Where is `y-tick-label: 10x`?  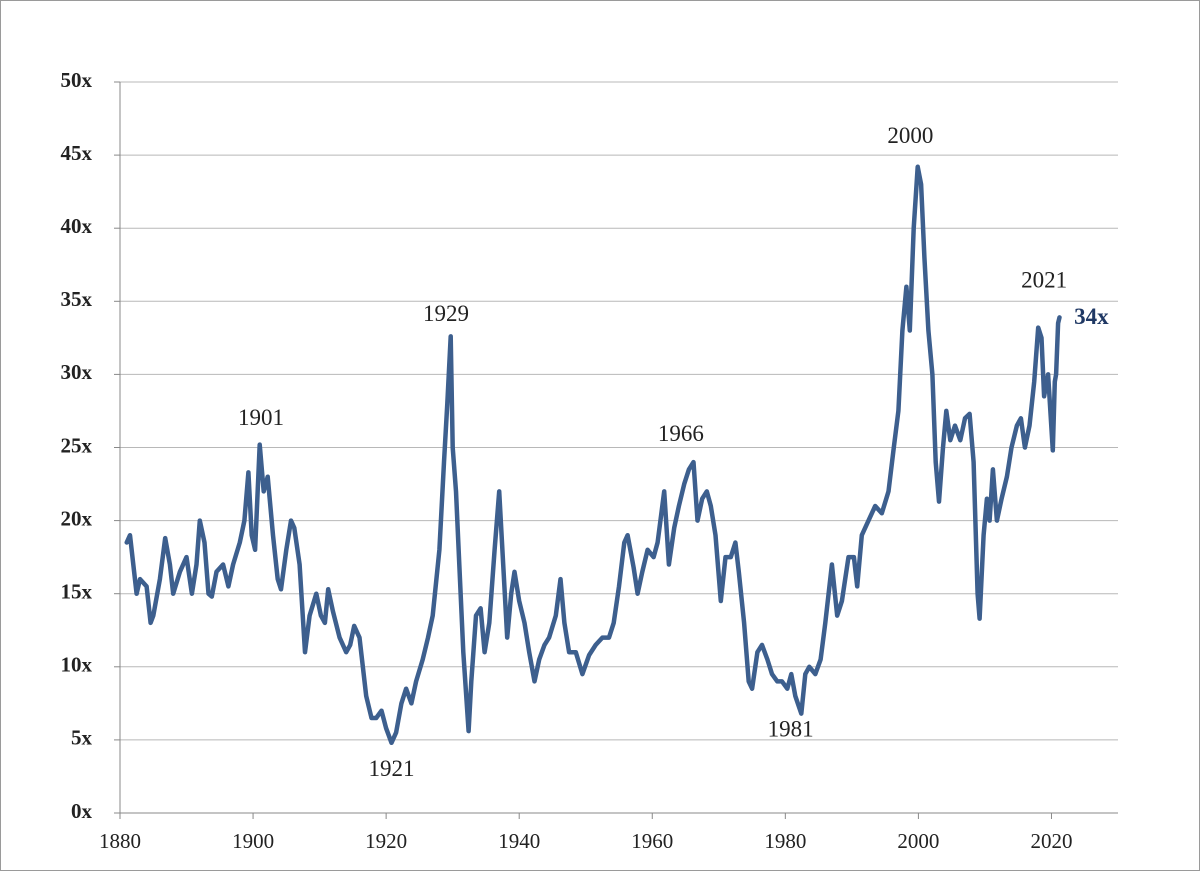
y-tick-label: 10x is located at coordinates (77, 665).